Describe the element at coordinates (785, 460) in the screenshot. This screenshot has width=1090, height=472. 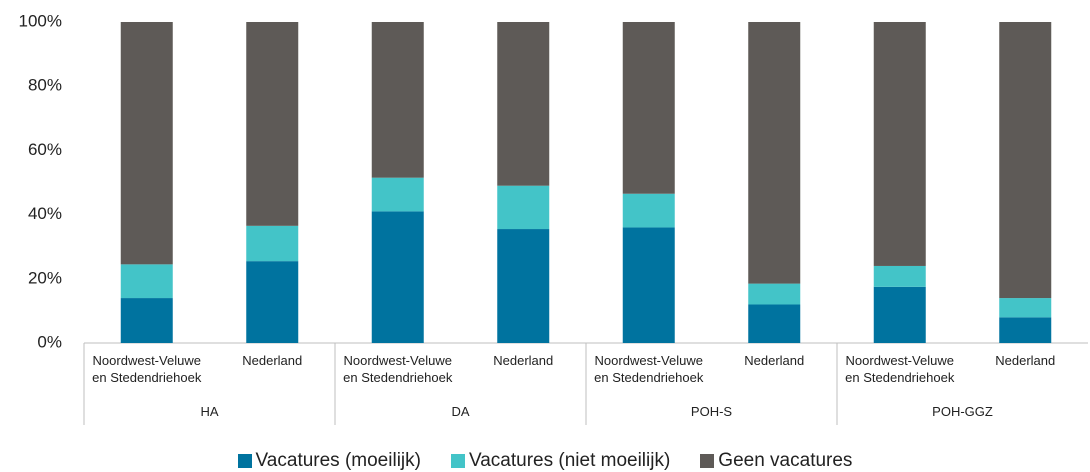
I see `legend-label: Geen vacatures` at that location.